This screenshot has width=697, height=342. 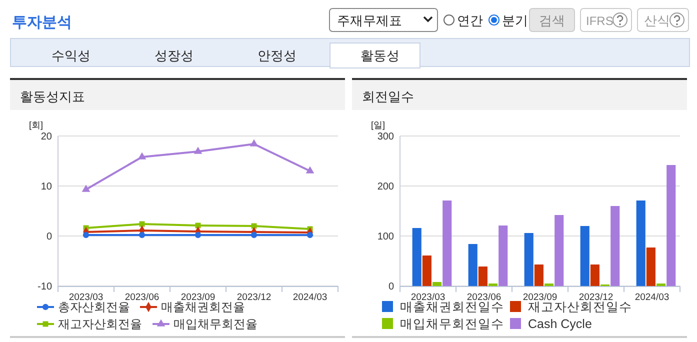 I want to click on chart-title: 회전일수, so click(x=388, y=96).